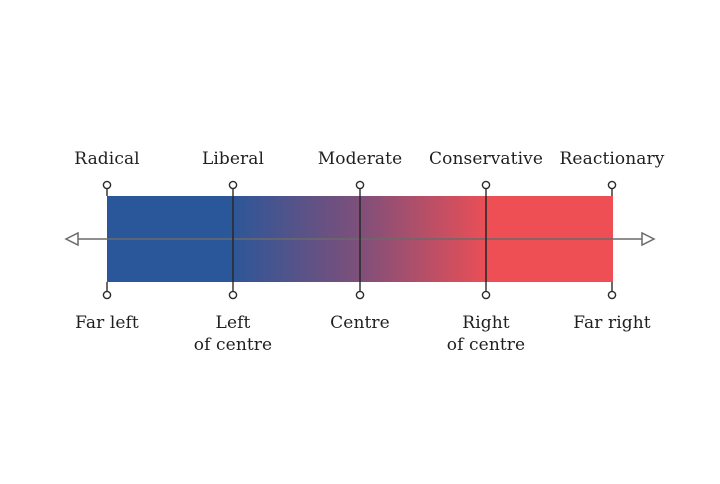  What do you see at coordinates (486, 185) in the screenshot?
I see `marker-circle-icon-top-conservative` at bounding box center [486, 185].